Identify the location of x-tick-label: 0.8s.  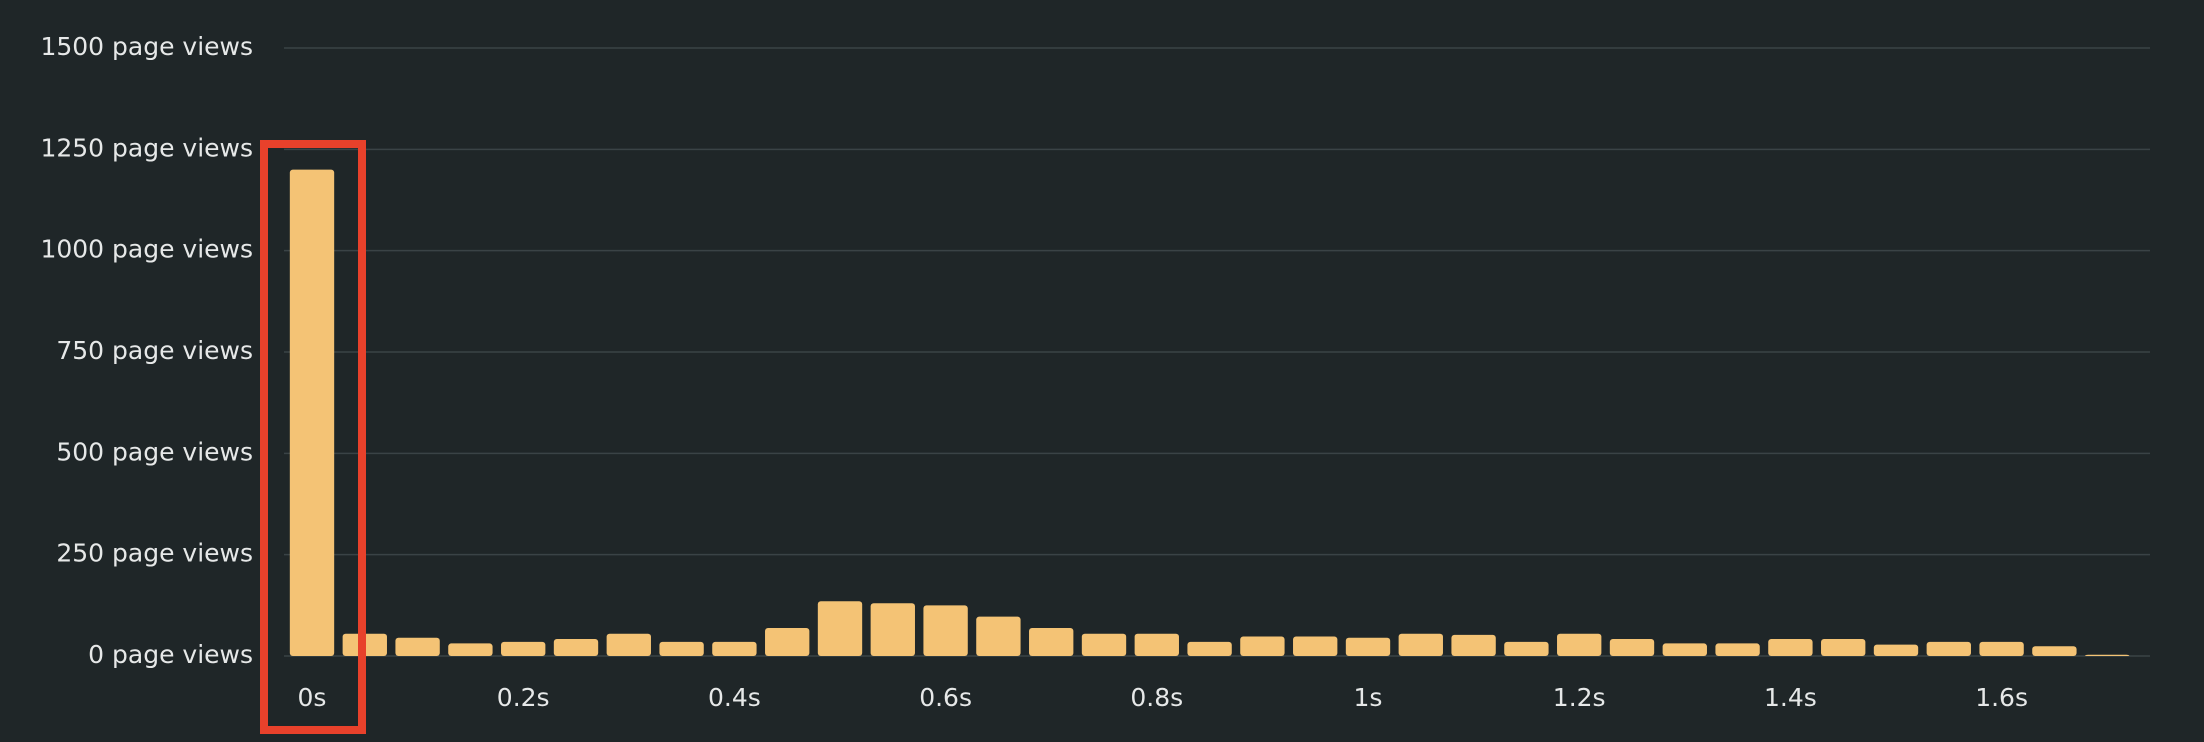
(1156, 697).